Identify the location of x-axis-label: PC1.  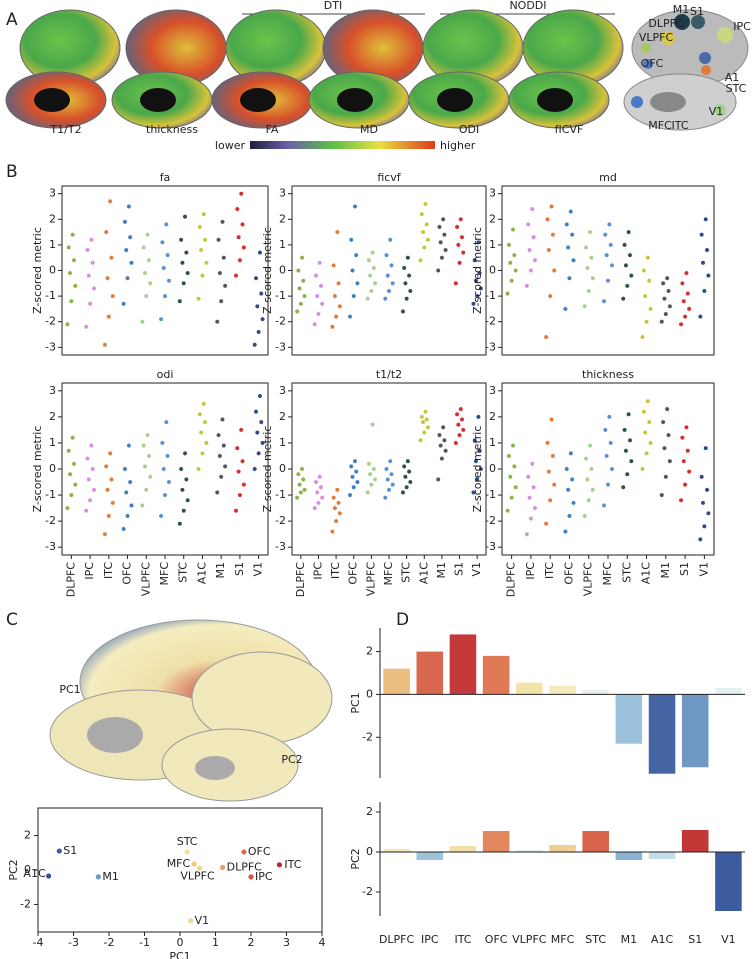
(179, 954).